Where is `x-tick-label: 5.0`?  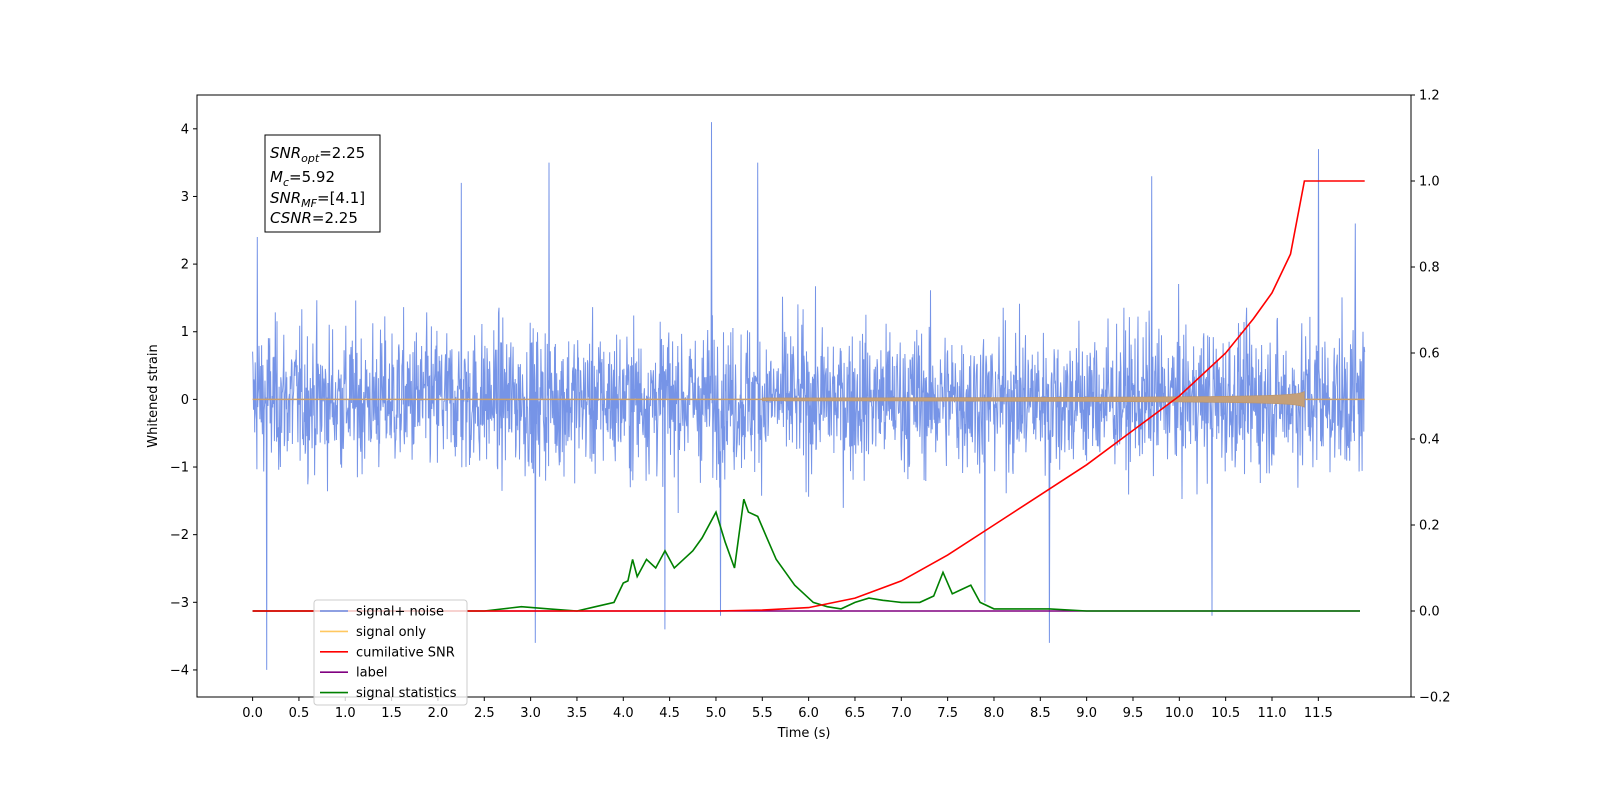
x-tick-label: 5.0 is located at coordinates (716, 713).